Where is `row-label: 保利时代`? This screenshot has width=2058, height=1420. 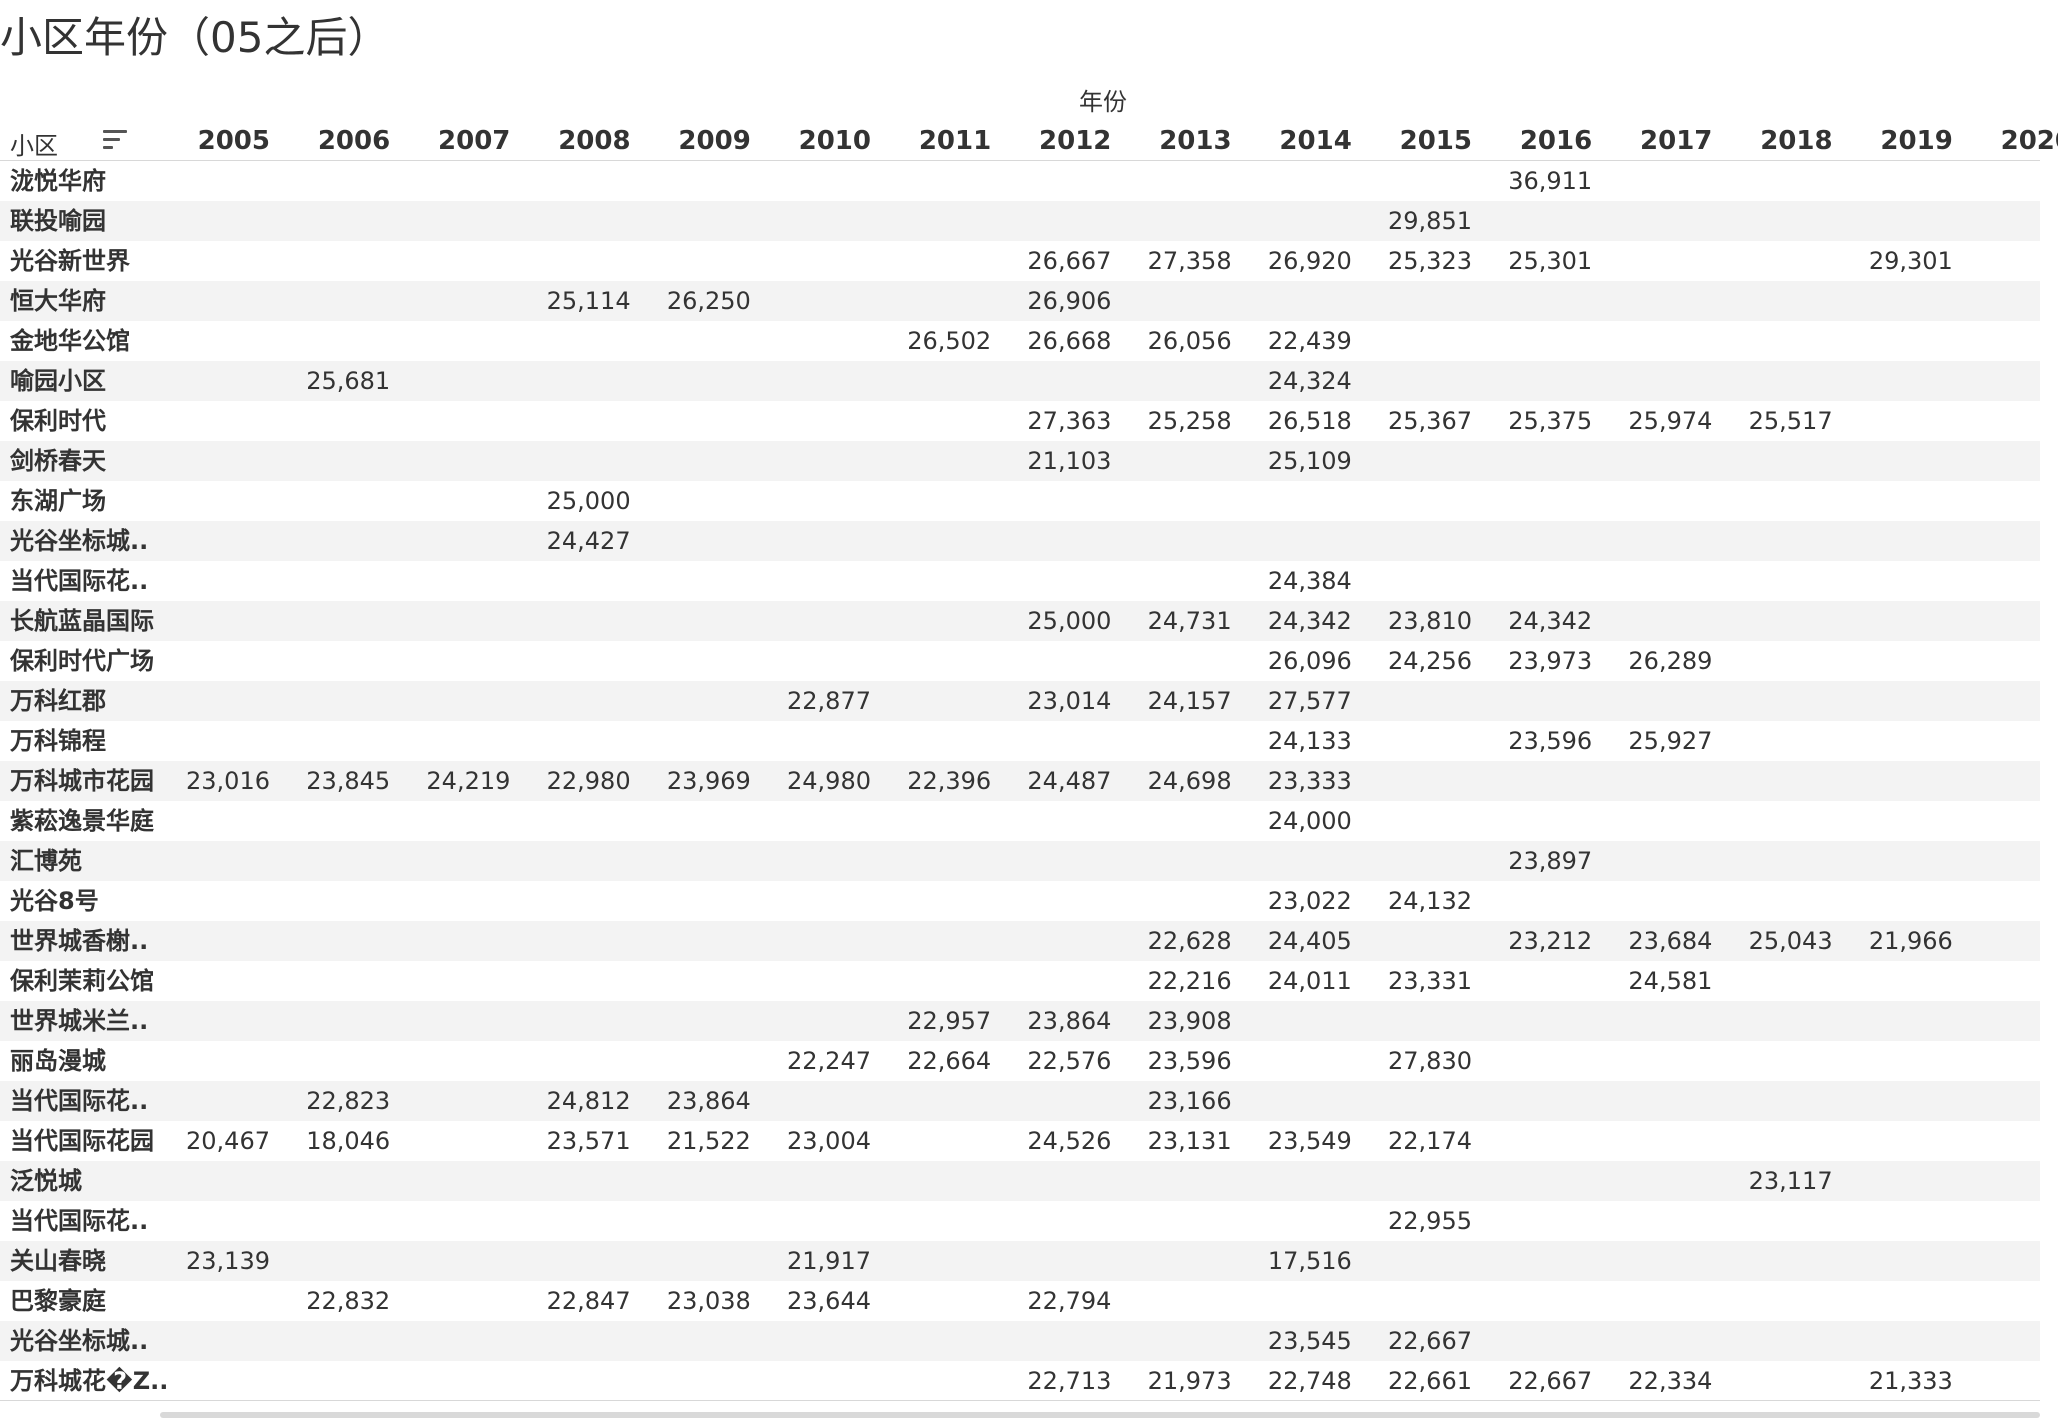
row-label: 保利时代 is located at coordinates (58, 421).